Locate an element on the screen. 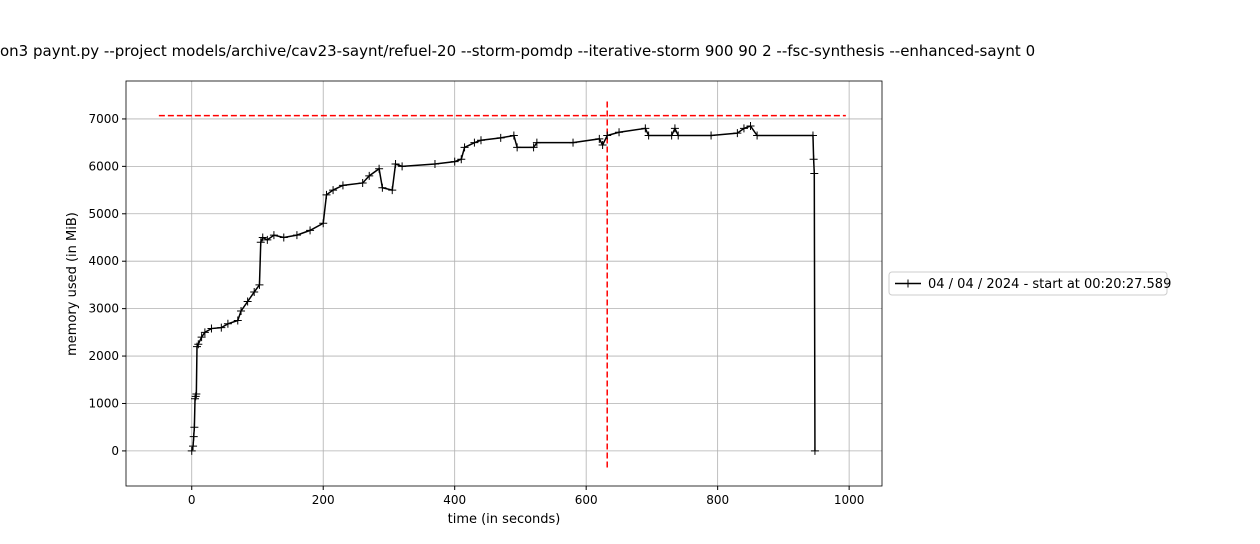 This screenshot has width=1260, height=544. y-tick-label: 2000 is located at coordinates (103, 356).